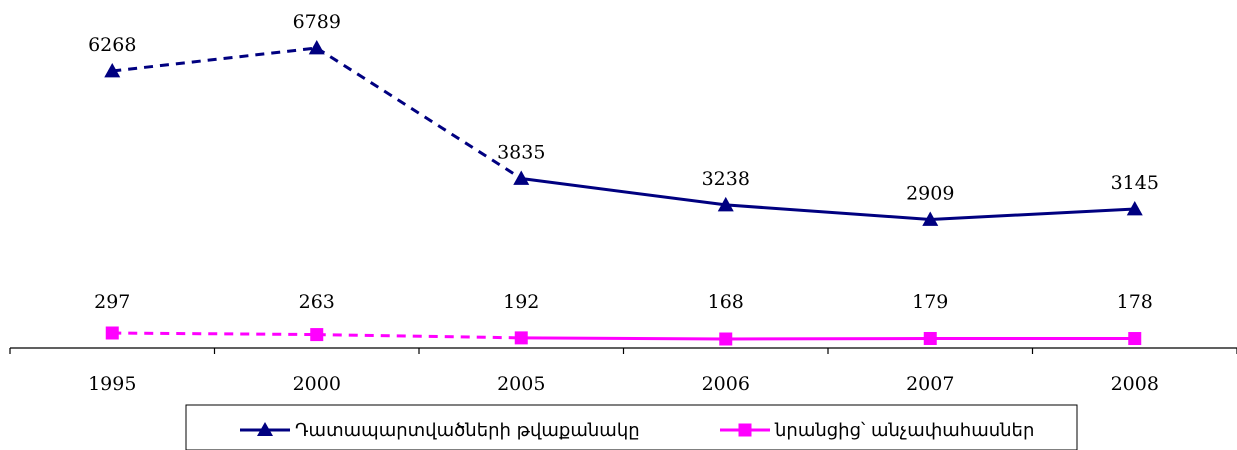 Image resolution: width=1237 pixels, height=450 pixels. What do you see at coordinates (112, 302) in the screenshot?
I see `data-label: 297` at bounding box center [112, 302].